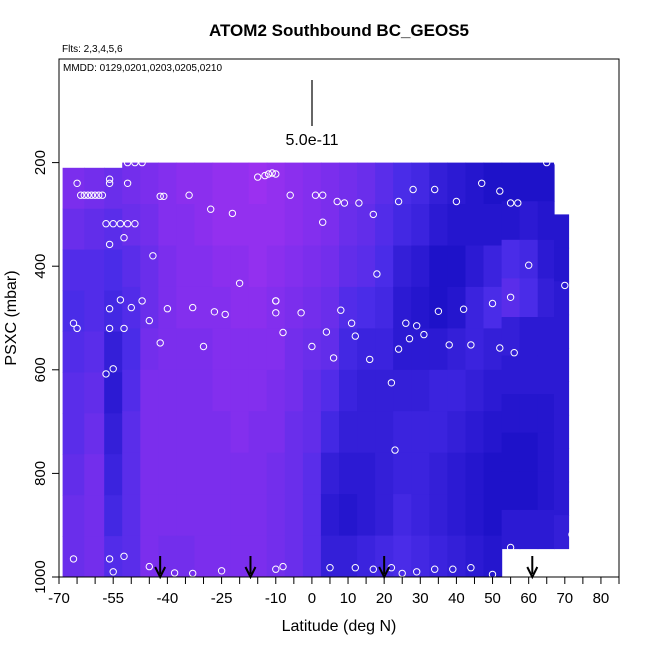 This screenshot has height=650, width=650. What do you see at coordinates (528, 598) in the screenshot?
I see `x-tick-label: 60` at bounding box center [528, 598].